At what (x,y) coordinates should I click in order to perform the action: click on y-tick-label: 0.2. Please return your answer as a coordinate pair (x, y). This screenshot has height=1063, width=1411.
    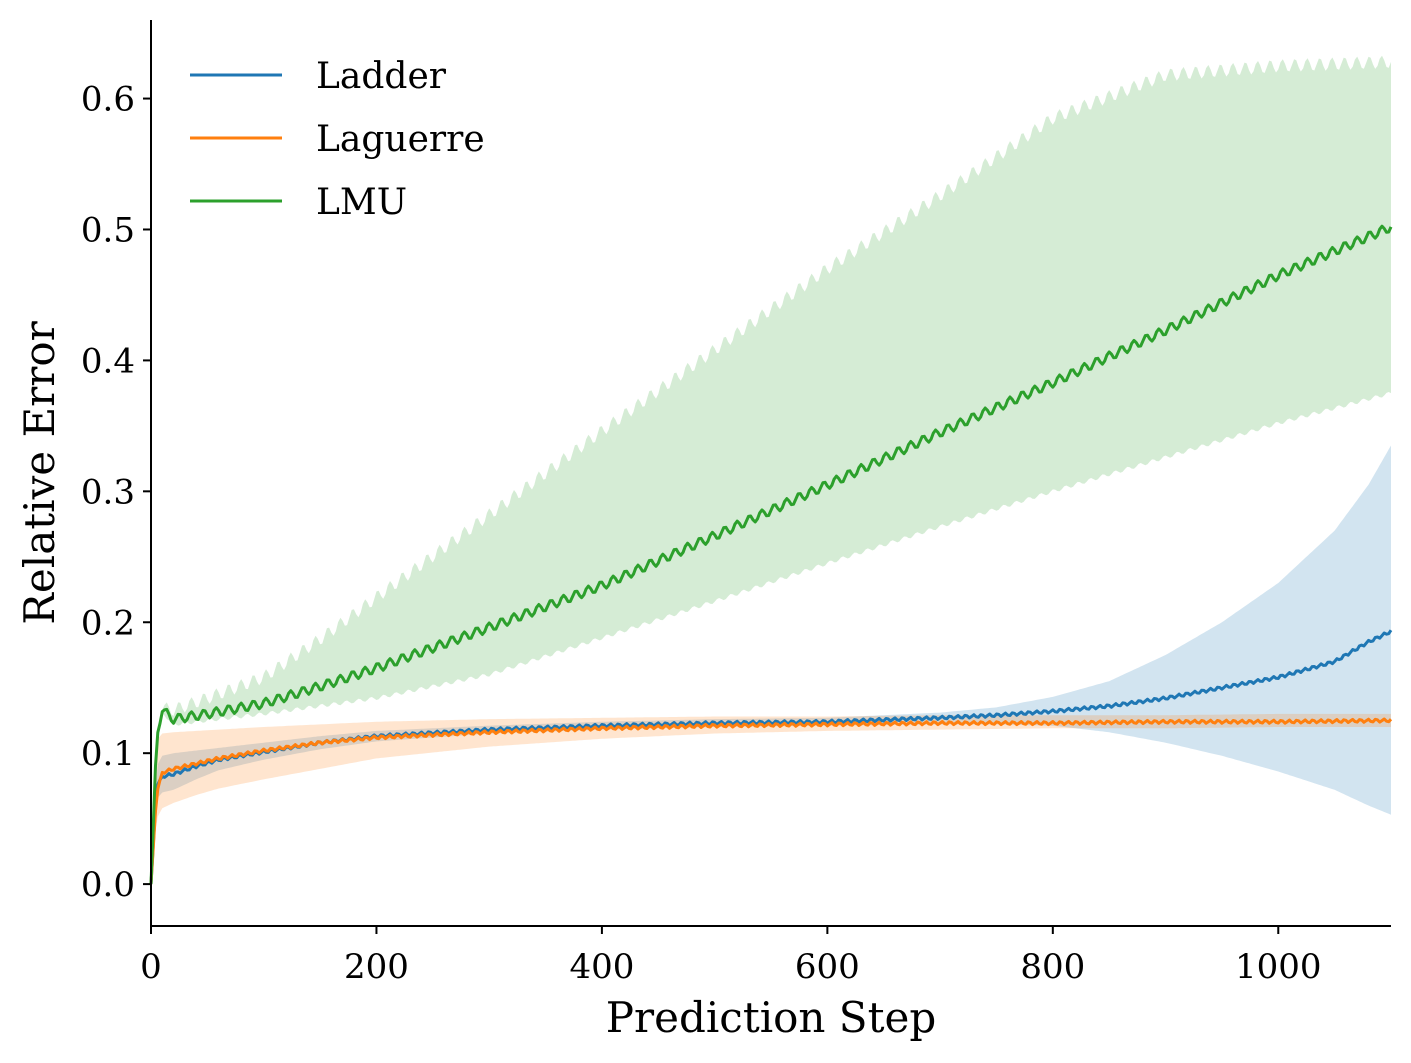
    Looking at the image, I should click on (108, 623).